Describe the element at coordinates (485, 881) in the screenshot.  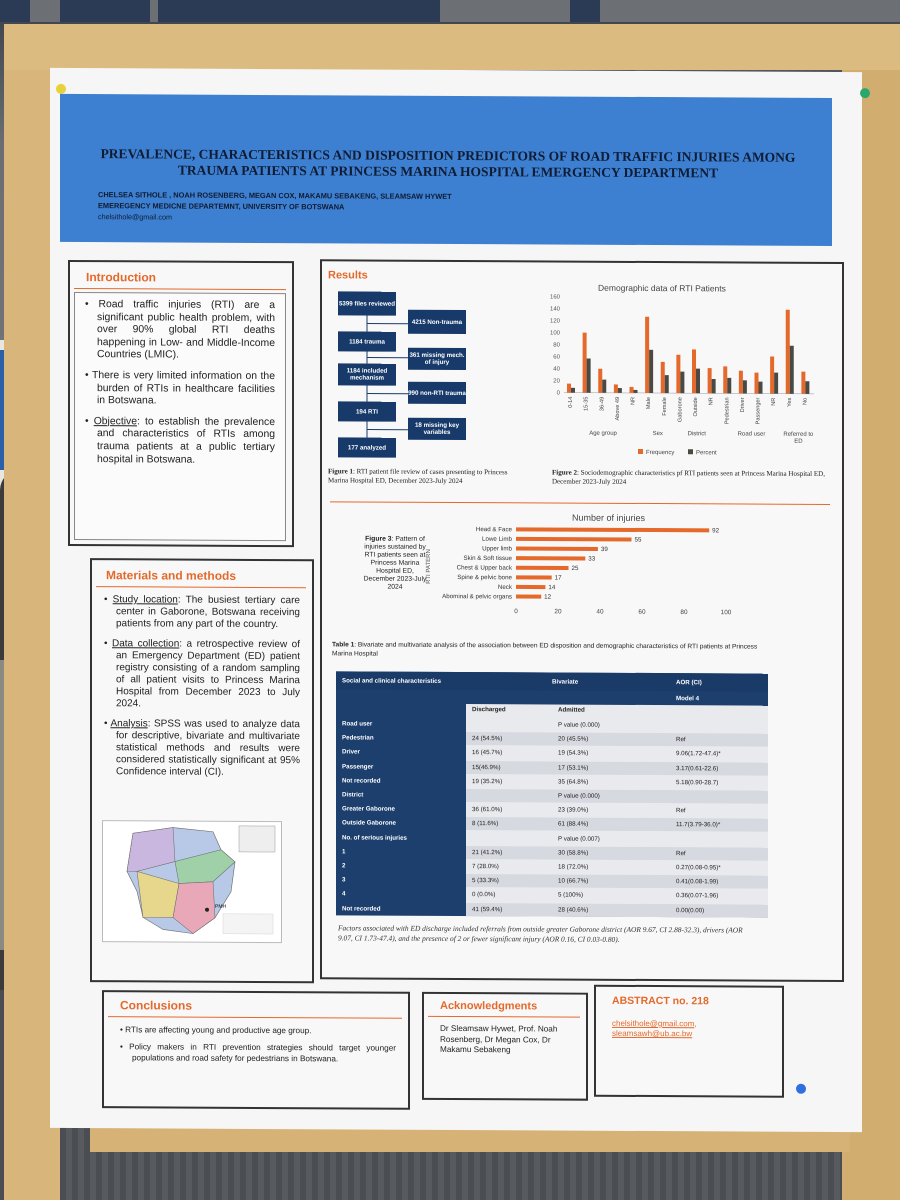
I see `table-cell: 5 (33.3%)` at that location.